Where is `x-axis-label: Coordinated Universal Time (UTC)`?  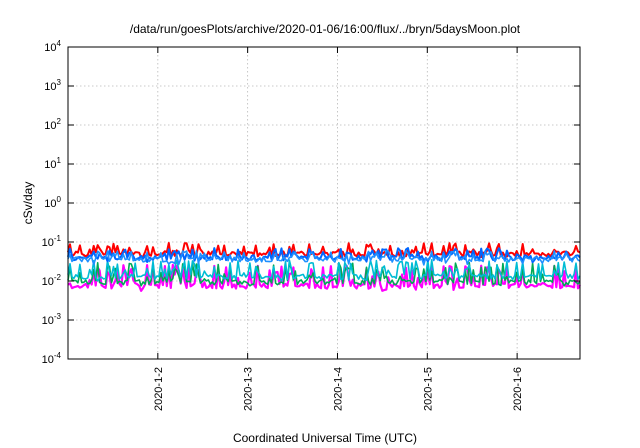
x-axis-label: Coordinated Universal Time (UTC) is located at coordinates (325, 438).